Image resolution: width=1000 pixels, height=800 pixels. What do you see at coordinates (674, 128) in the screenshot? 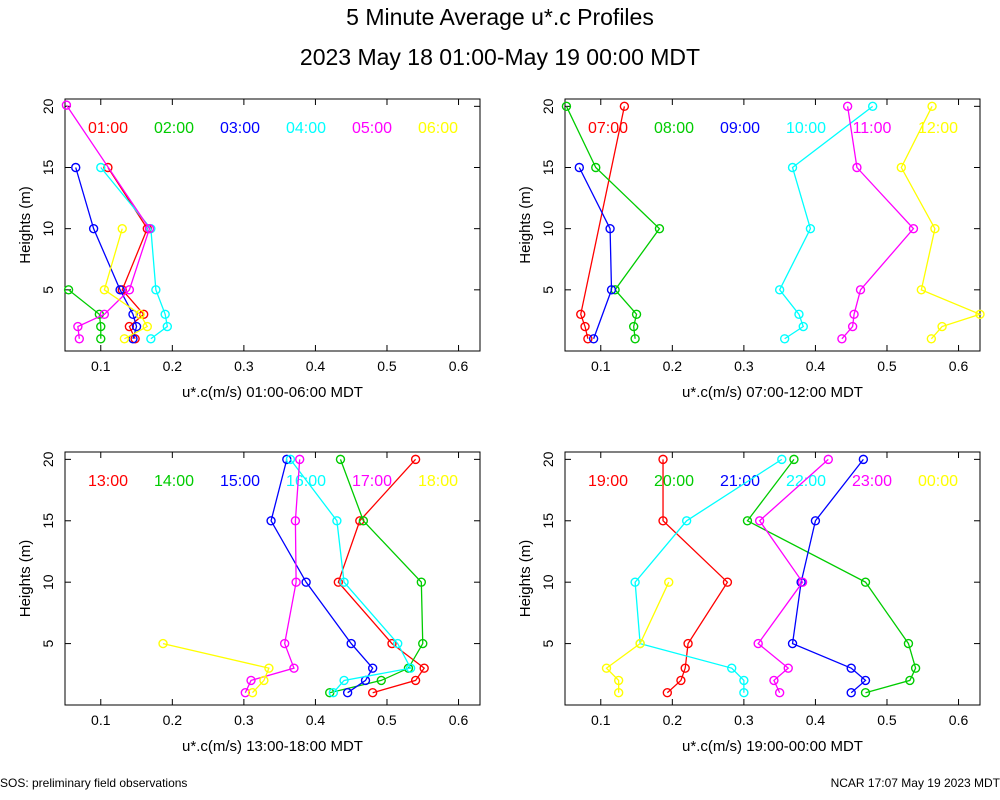
I see `legend-entry: 08:00` at bounding box center [674, 128].